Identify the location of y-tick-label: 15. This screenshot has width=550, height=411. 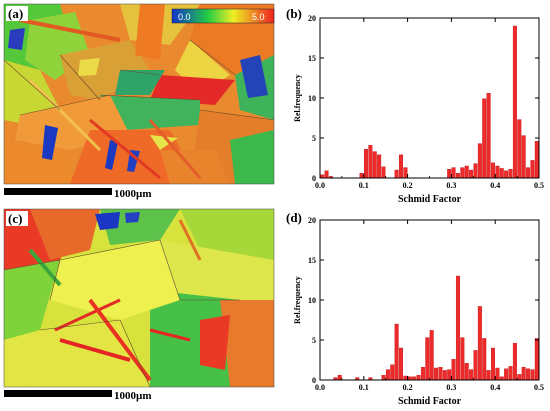
(312, 260).